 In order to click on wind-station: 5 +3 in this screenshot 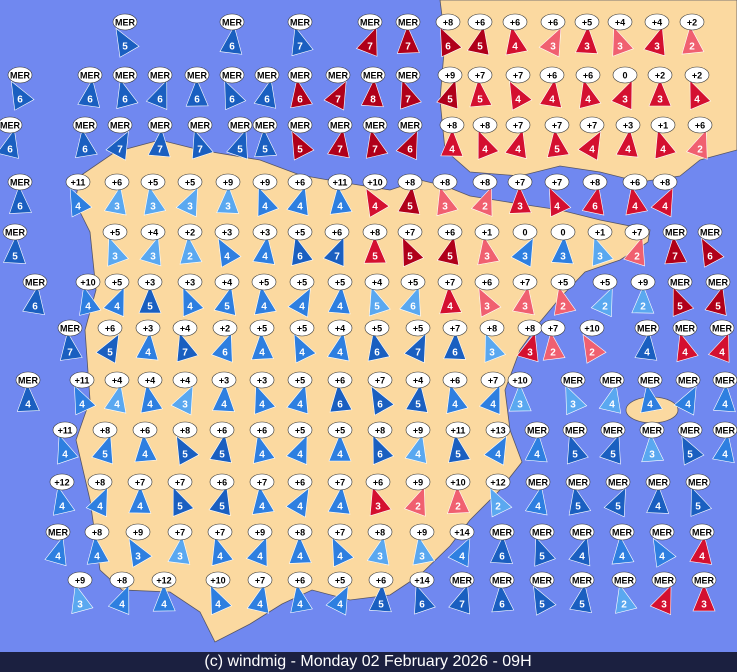, I will do `click(150, 293)`.